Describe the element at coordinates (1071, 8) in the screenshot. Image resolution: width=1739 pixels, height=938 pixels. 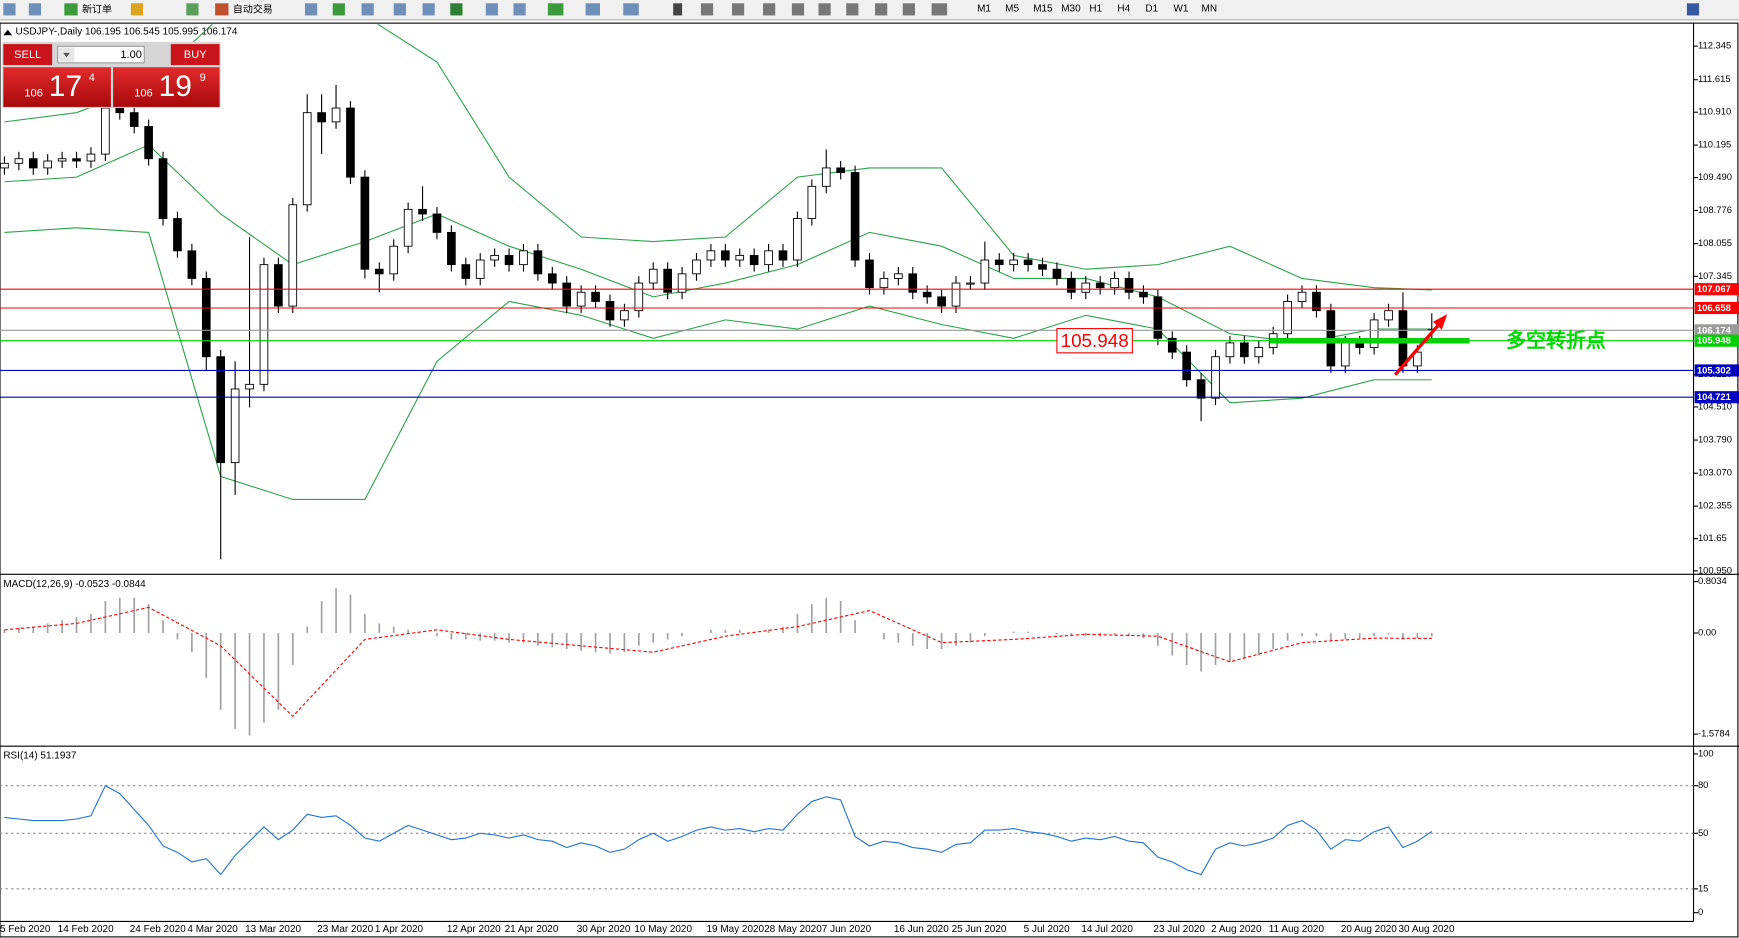
I see `timeframe-button: M30` at that location.